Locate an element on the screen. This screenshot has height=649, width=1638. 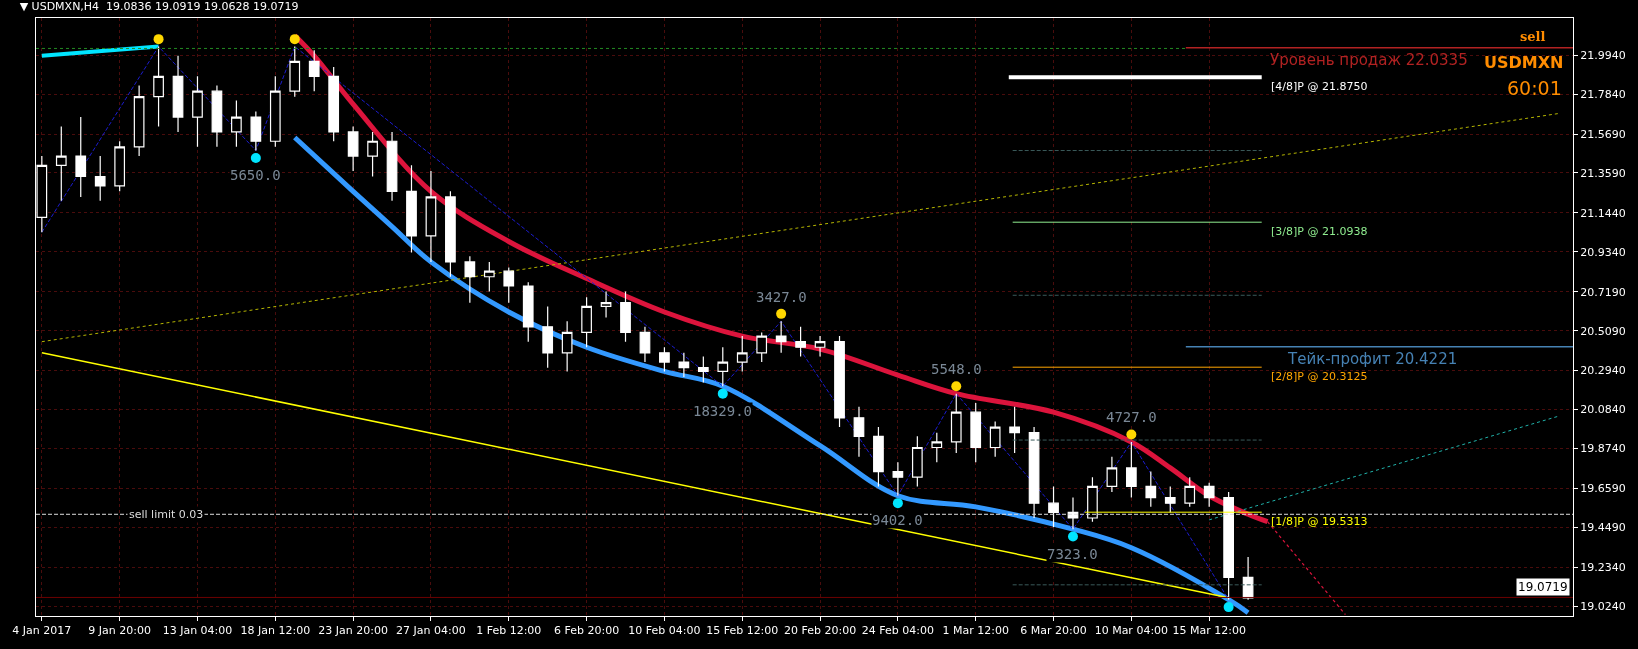
annotation: 18329.0 is located at coordinates (723, 411).